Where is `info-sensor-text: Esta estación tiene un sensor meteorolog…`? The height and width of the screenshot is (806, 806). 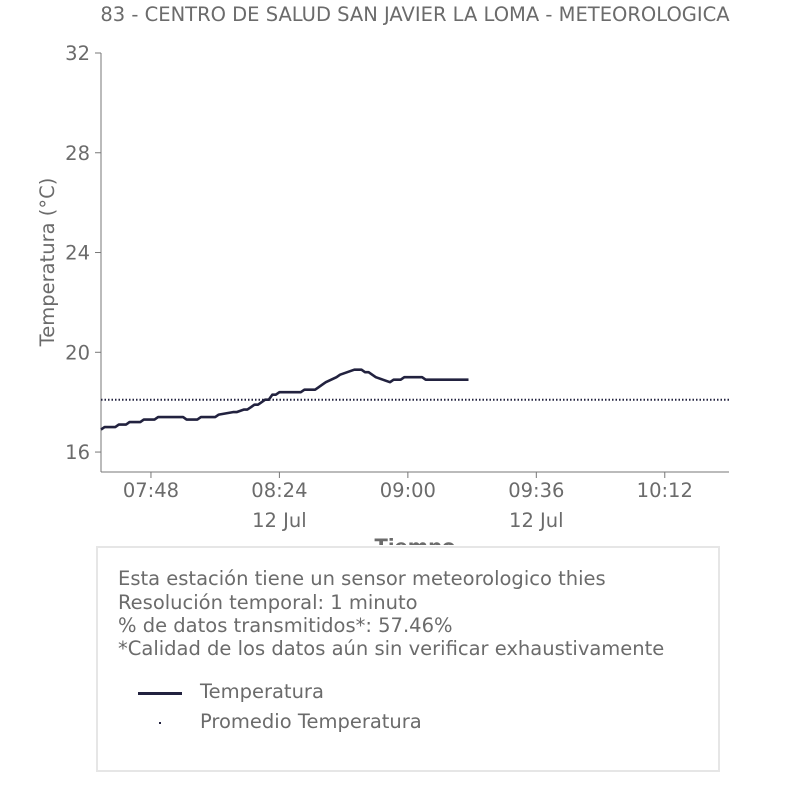 info-sensor-text: Esta estación tiene un sensor meteorolog… is located at coordinates (362, 578).